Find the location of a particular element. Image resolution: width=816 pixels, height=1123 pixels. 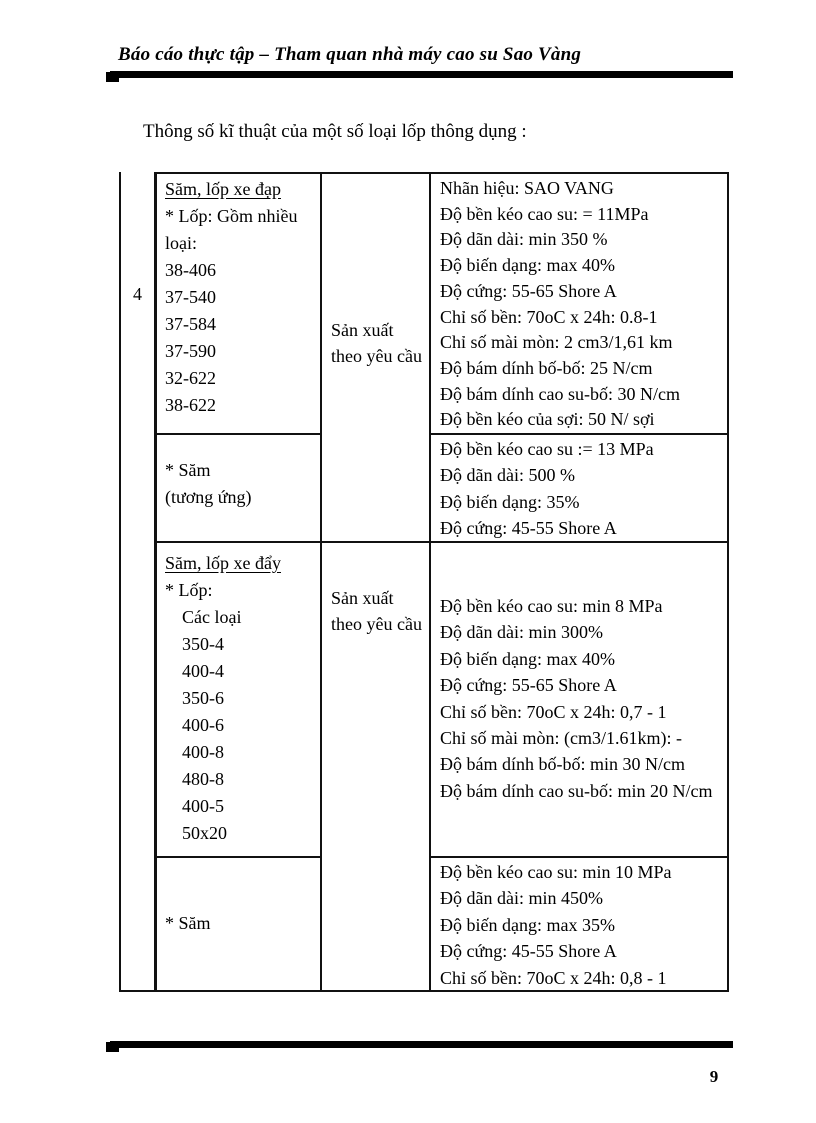

footer-rule-notch is located at coordinates (112, 1047).